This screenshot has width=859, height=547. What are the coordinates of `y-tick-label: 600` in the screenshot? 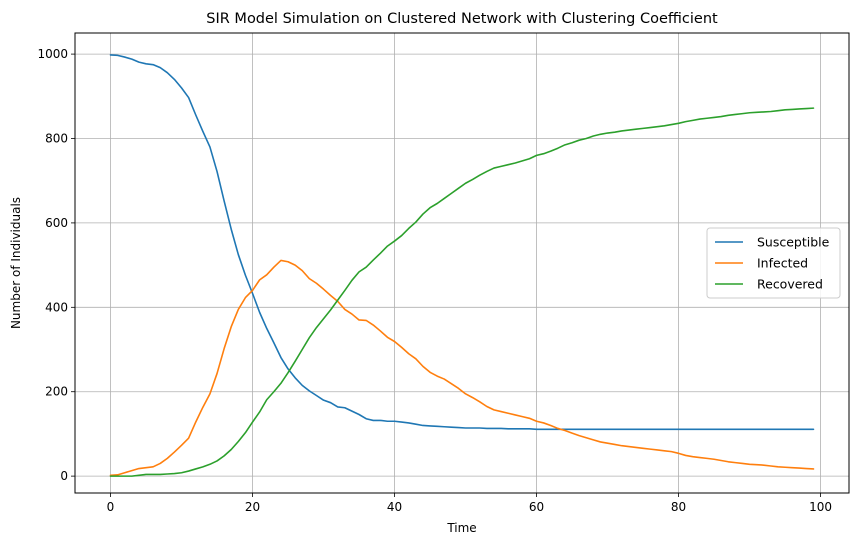 It's located at (56, 223).